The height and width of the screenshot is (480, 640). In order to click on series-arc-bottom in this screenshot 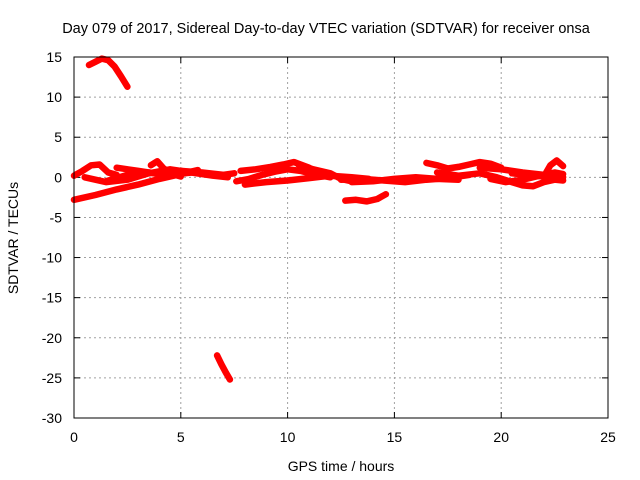, I will do `click(223, 367)`.